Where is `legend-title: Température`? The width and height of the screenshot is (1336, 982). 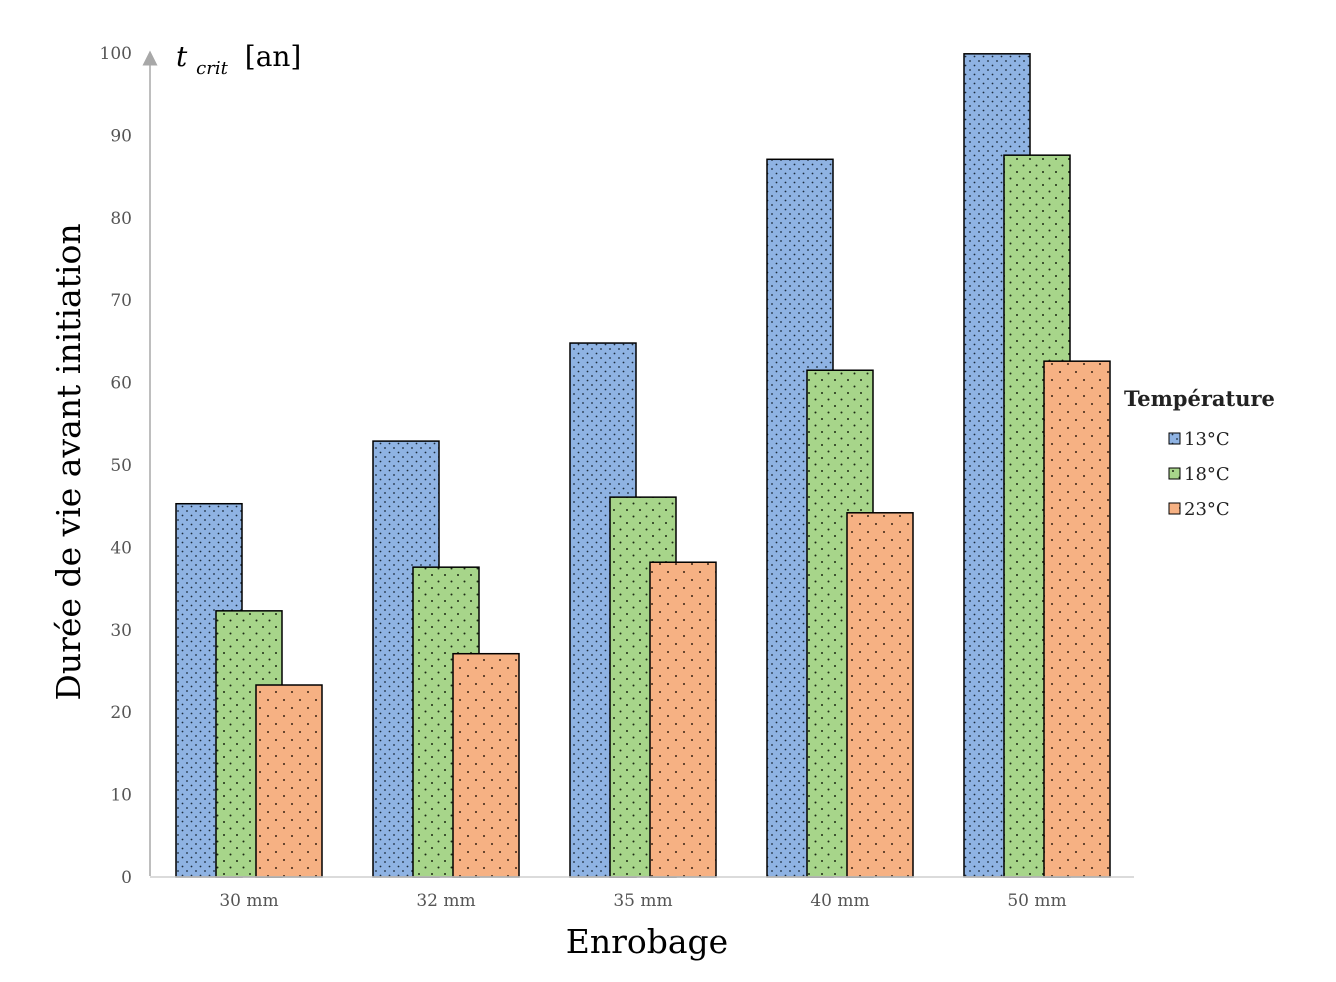
legend-title: Température is located at coordinates (1199, 398).